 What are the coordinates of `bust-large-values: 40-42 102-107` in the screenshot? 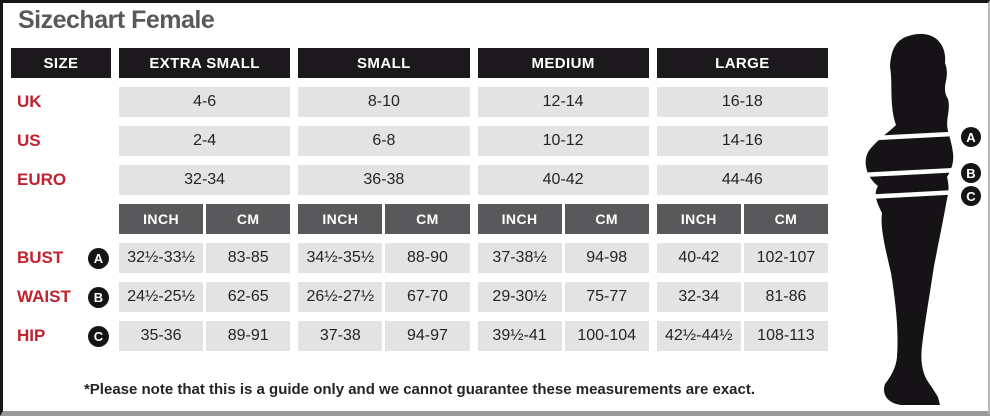 It's located at (742, 258).